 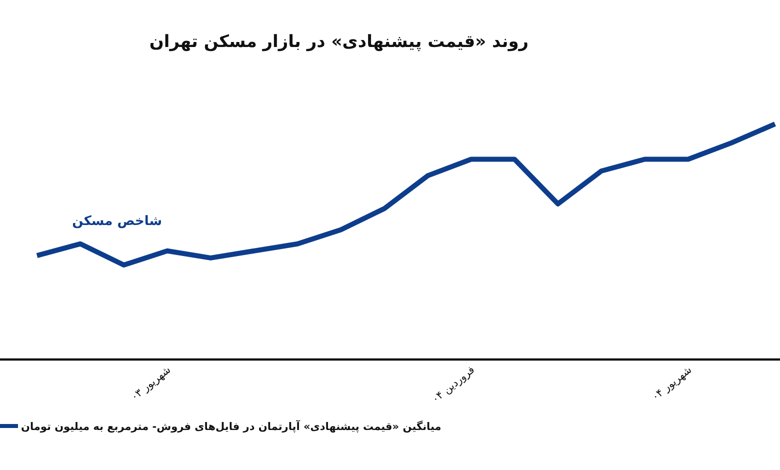 What do you see at coordinates (672, 384) in the screenshot?
I see `x-tick-label: شهریور ۰۴` at bounding box center [672, 384].